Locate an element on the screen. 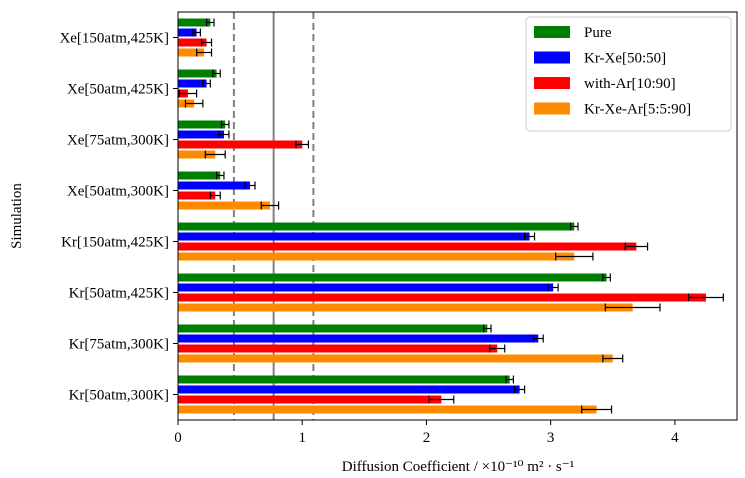  y-tick-label: Kr[150atm,425K] is located at coordinates (115, 243).